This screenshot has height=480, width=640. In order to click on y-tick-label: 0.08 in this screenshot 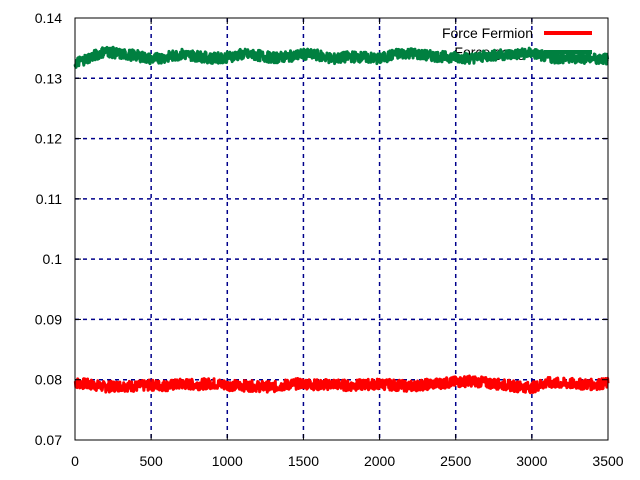, I will do `click(48, 380)`.